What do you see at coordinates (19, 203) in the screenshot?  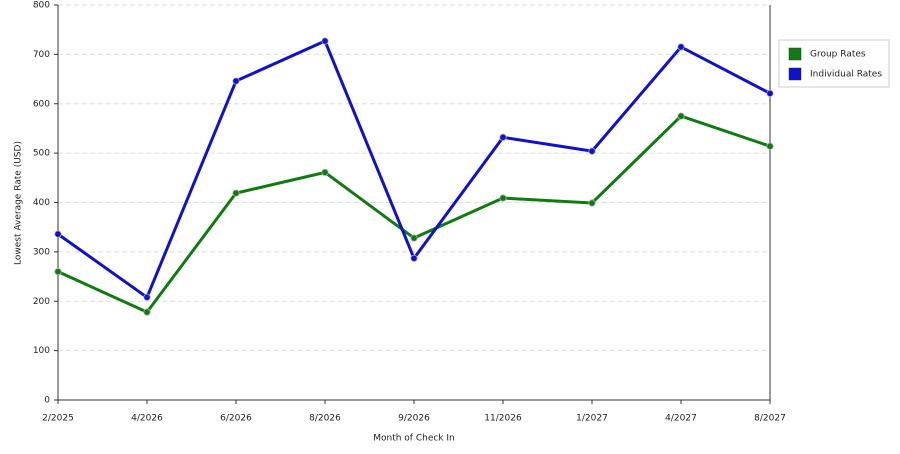 I see `y-axis-label: Lowest Average Rate (USD)` at bounding box center [19, 203].